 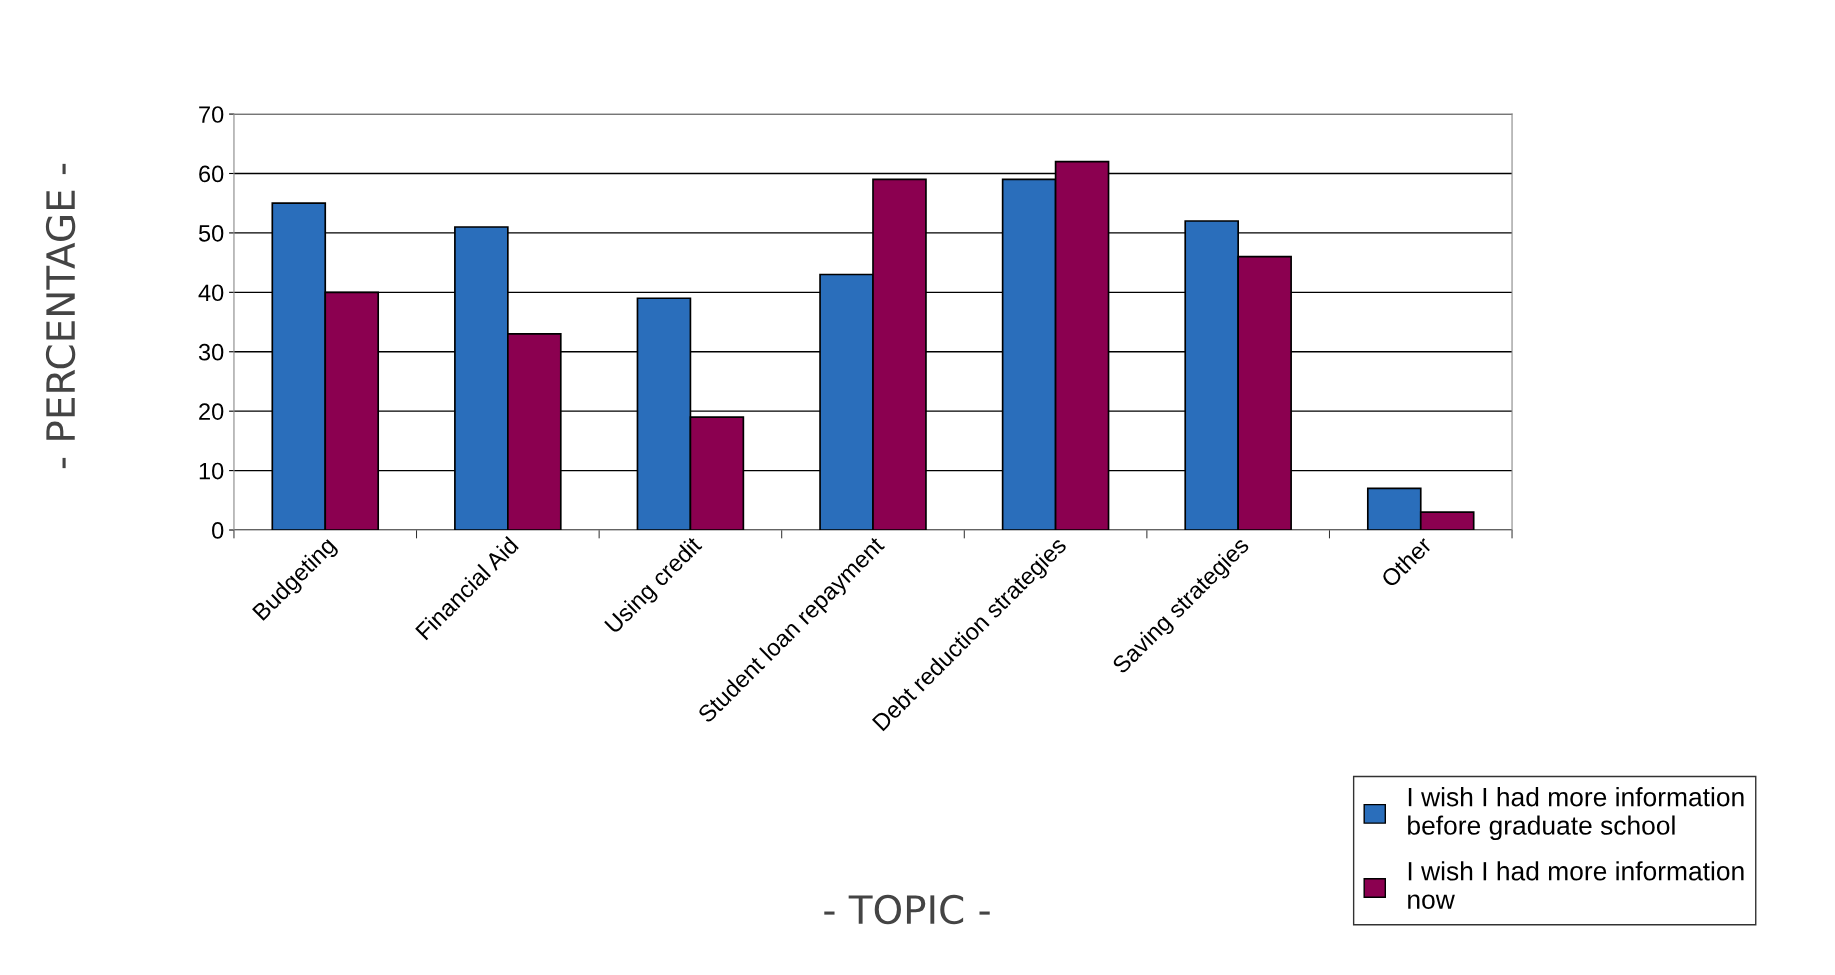 I want to click on legend-label: I wish I had more information before graduate school, so click(x=1576, y=814).